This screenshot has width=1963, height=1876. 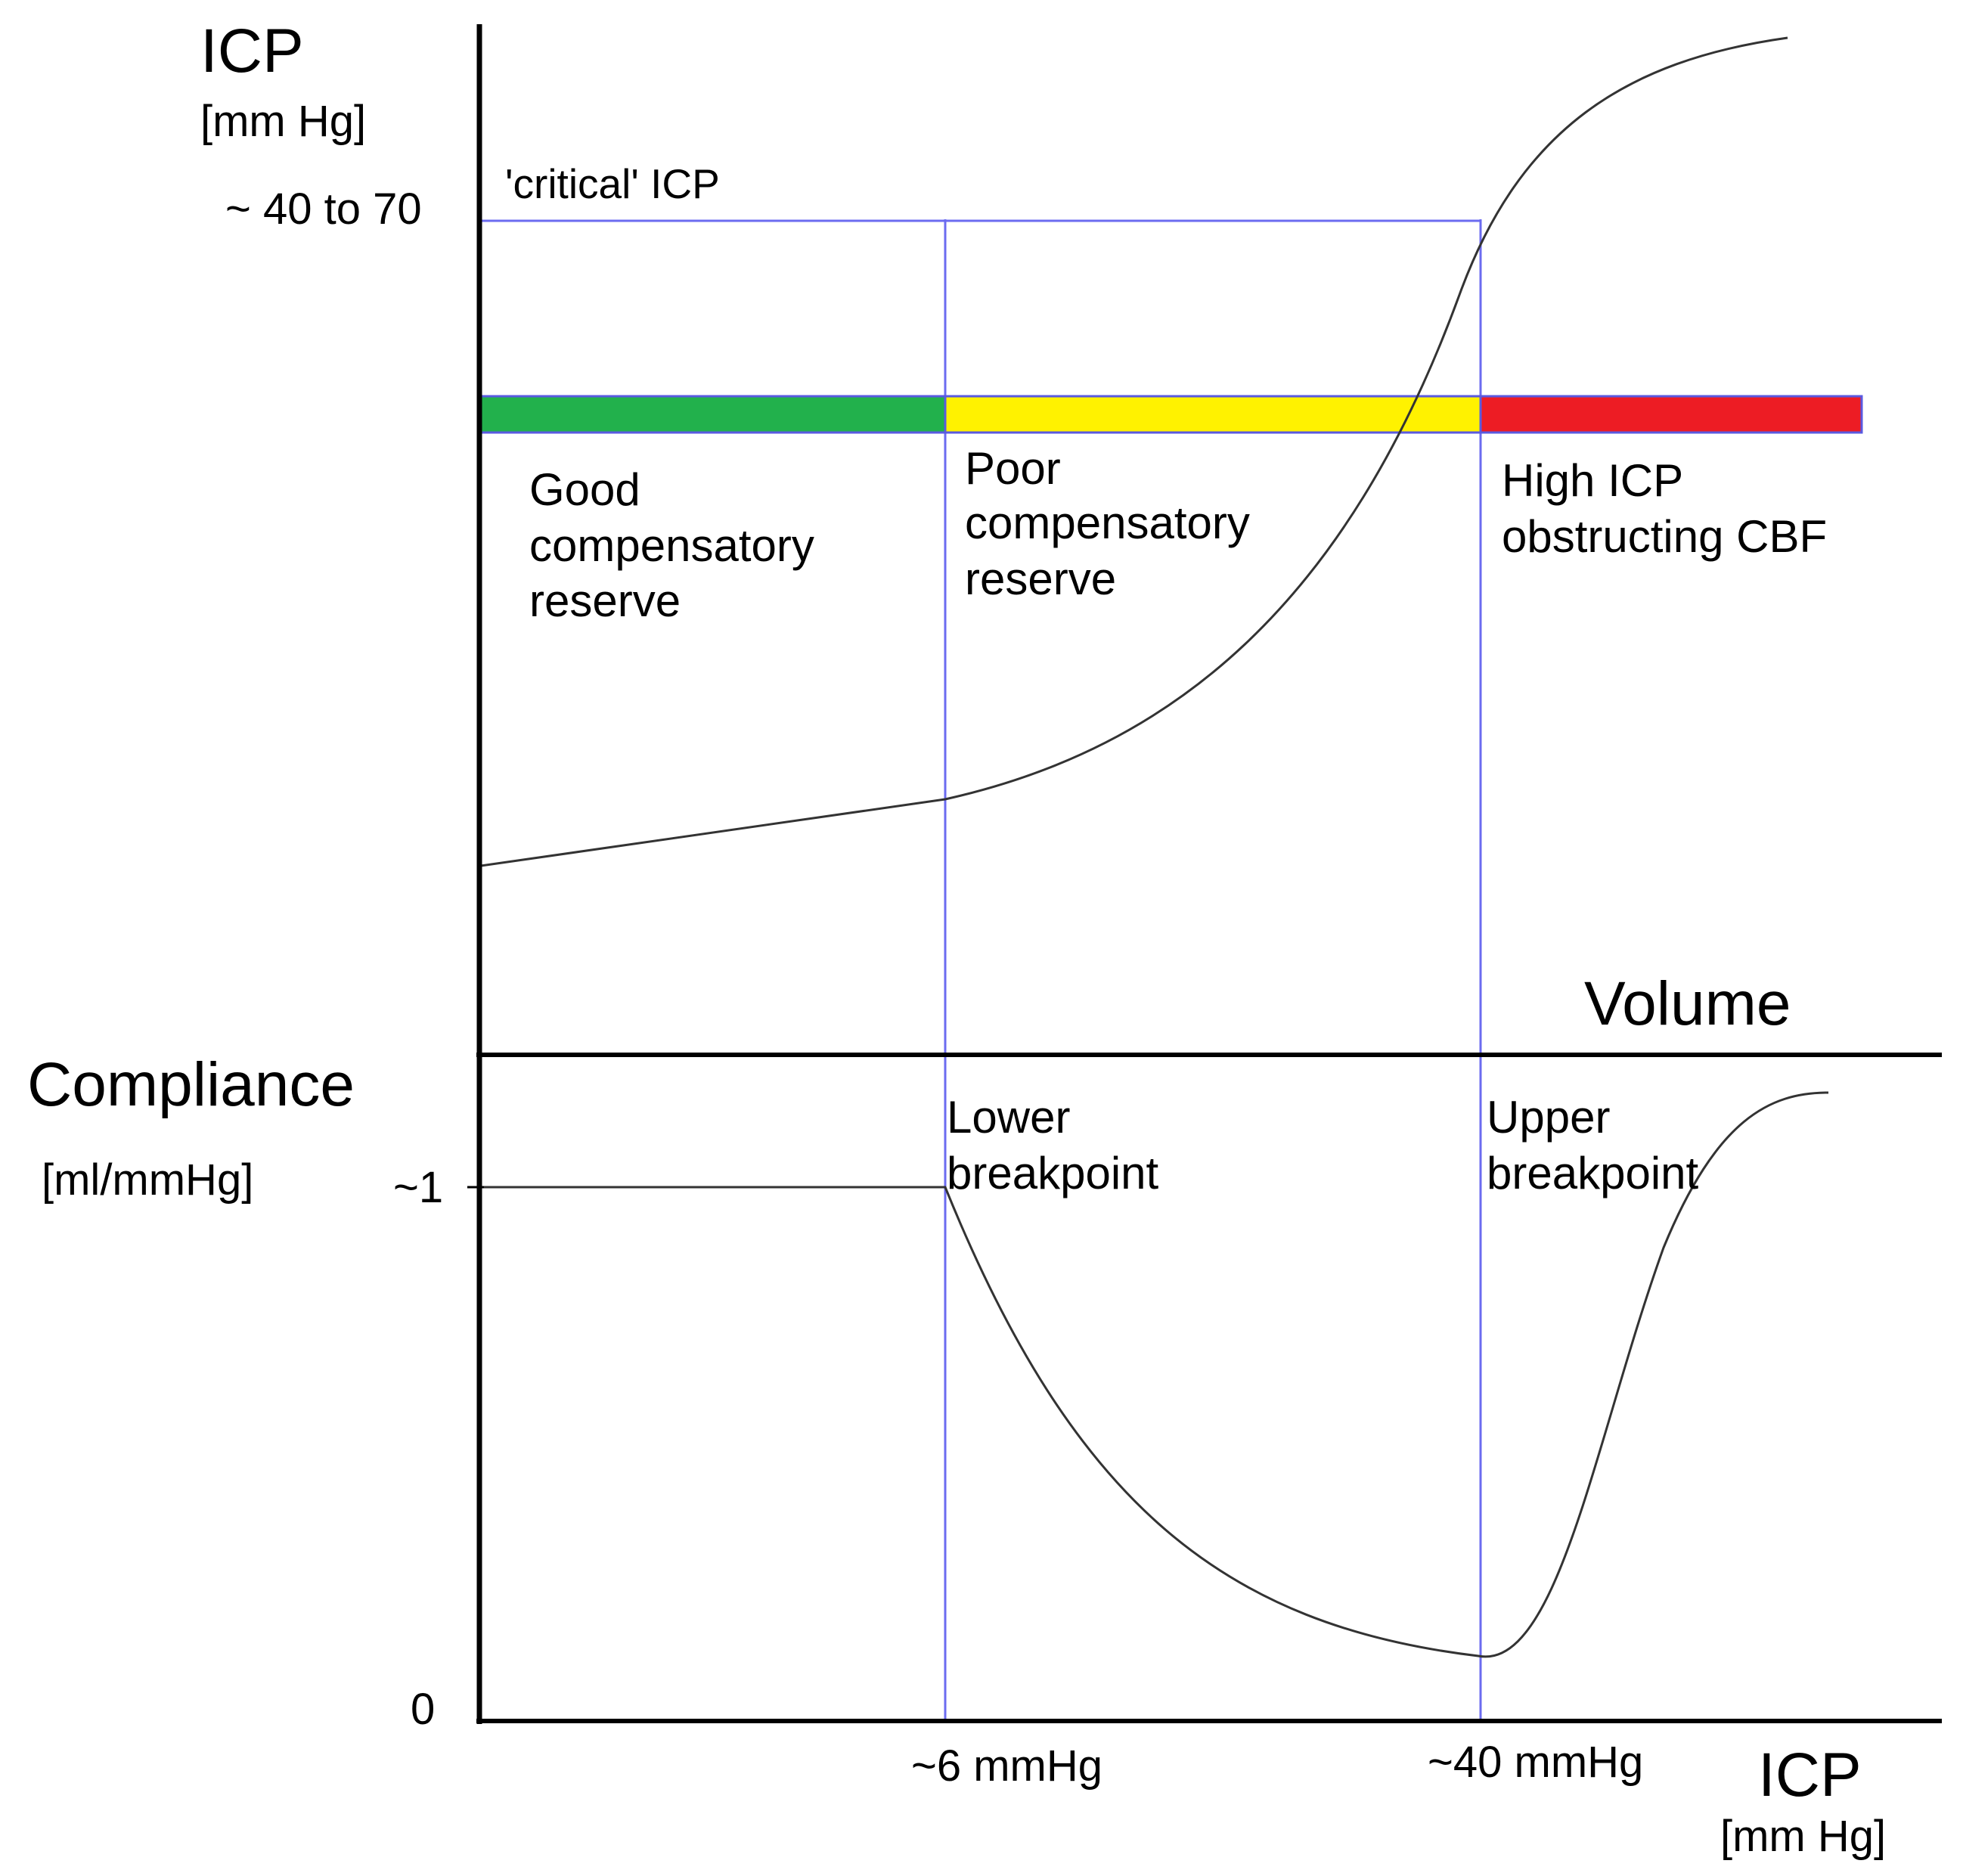 I want to click on compliance-axis-unit: [ml/mmHg], so click(x=148, y=1180).